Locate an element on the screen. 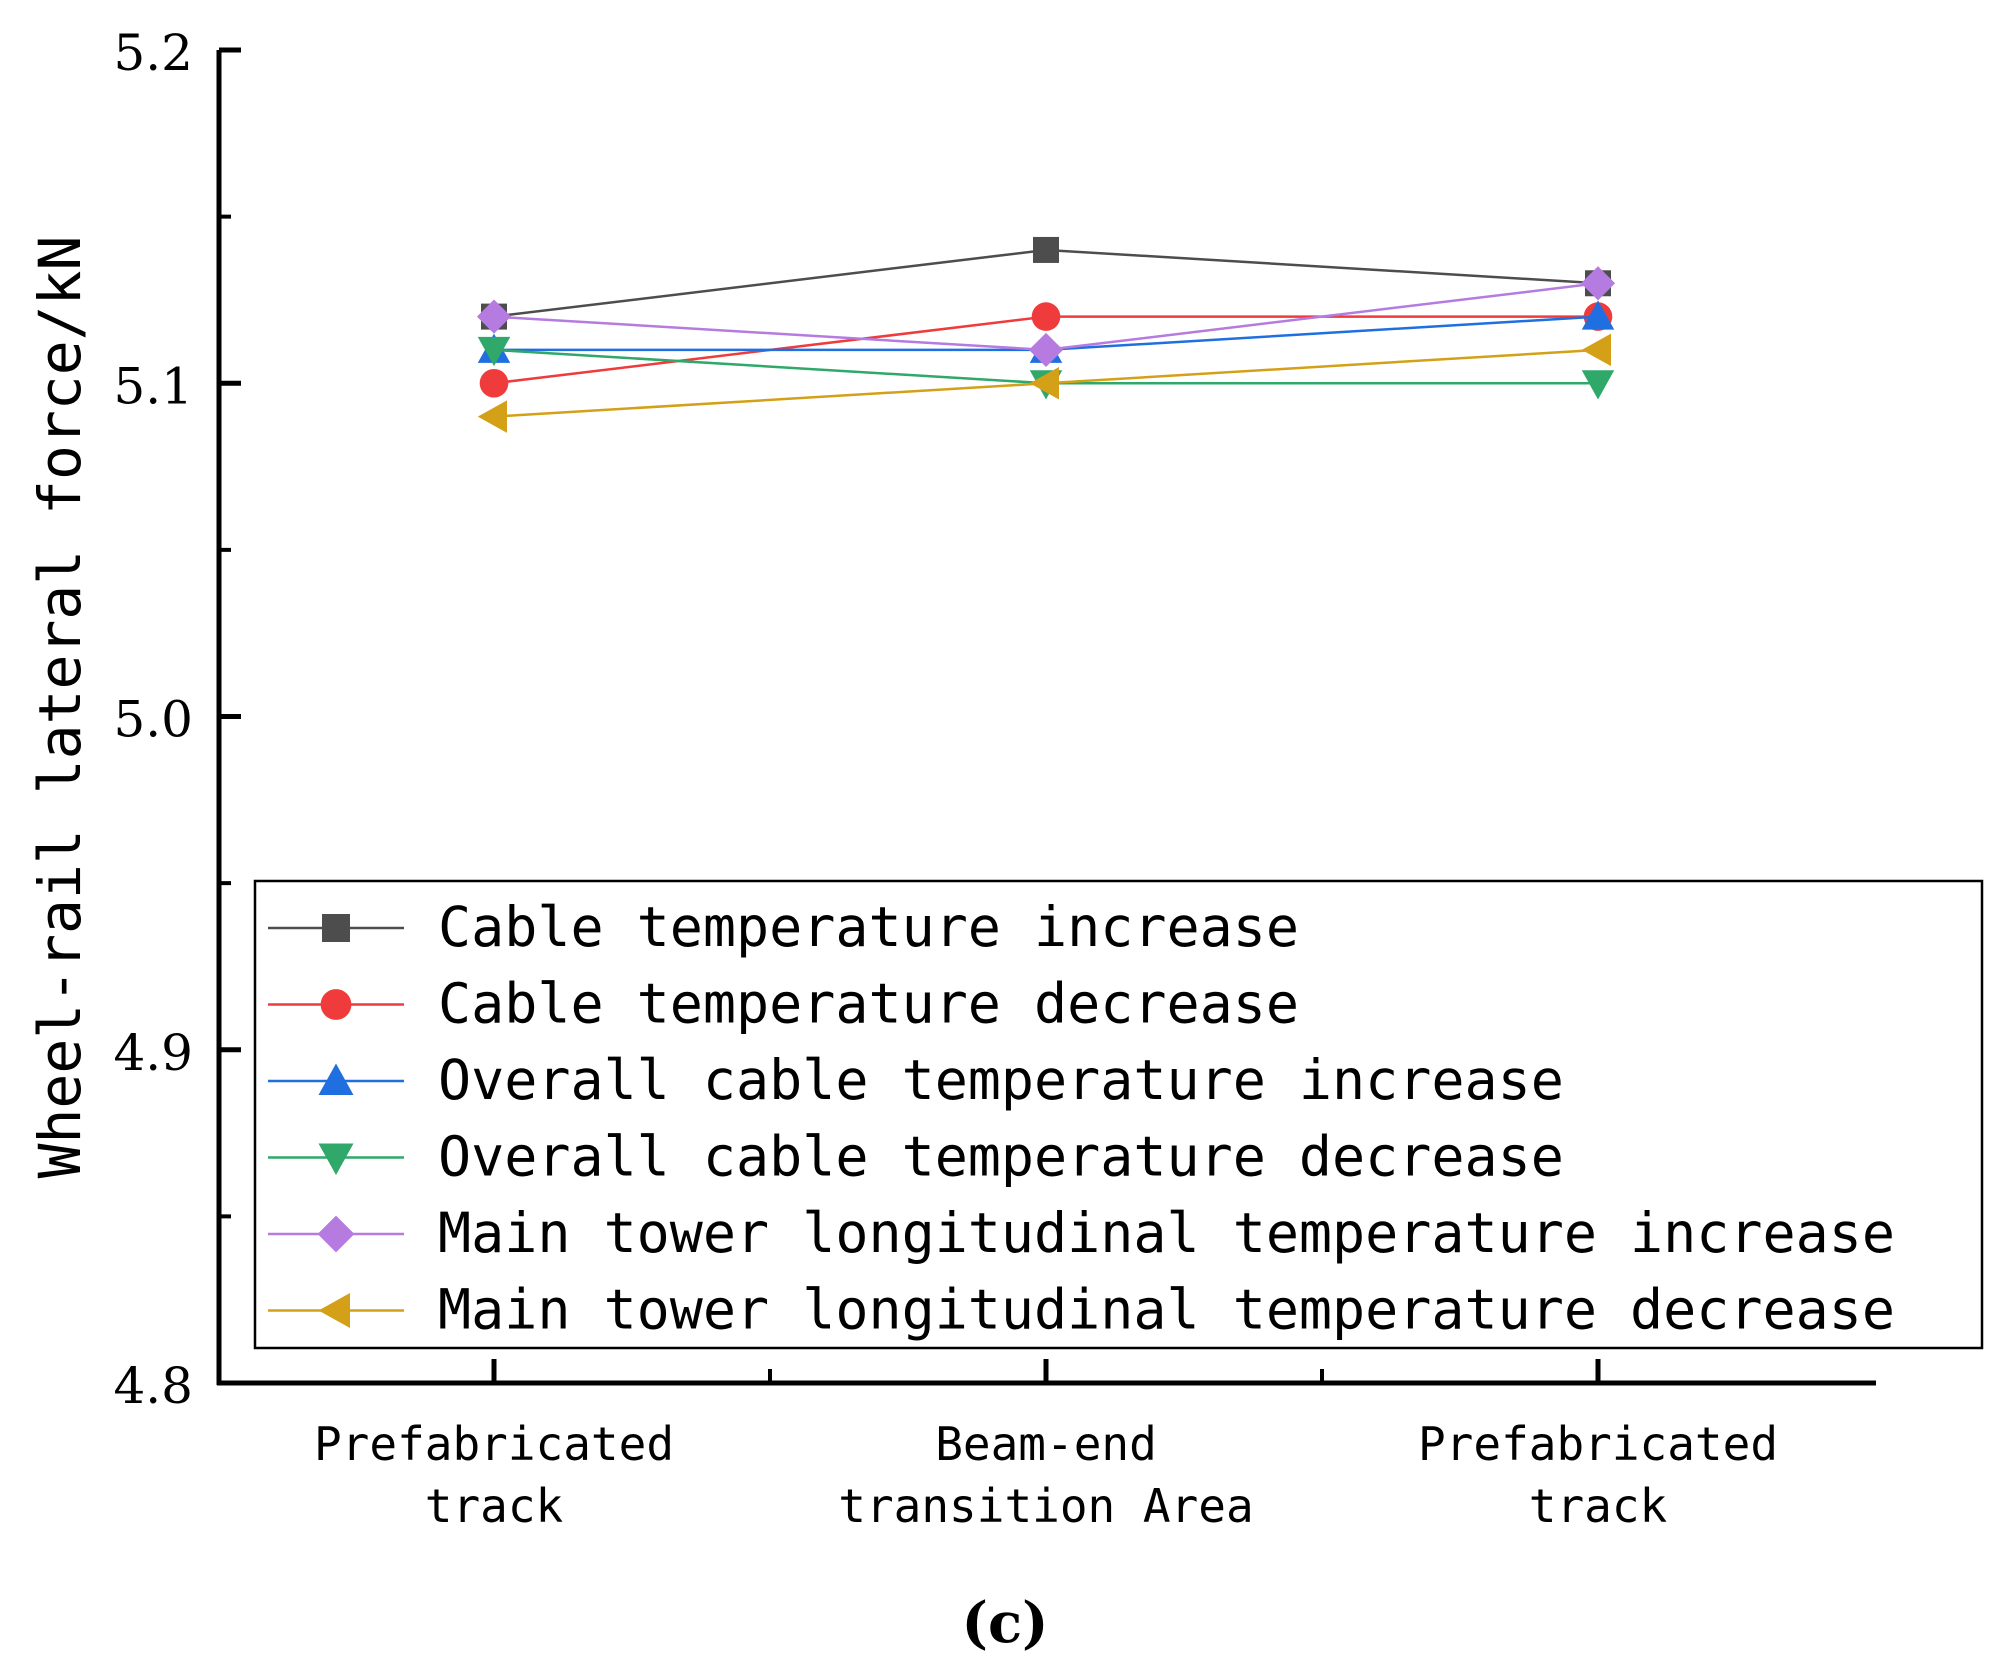 The height and width of the screenshot is (1678, 2002). y-tick-label: 4.9 is located at coordinates (153, 1053).